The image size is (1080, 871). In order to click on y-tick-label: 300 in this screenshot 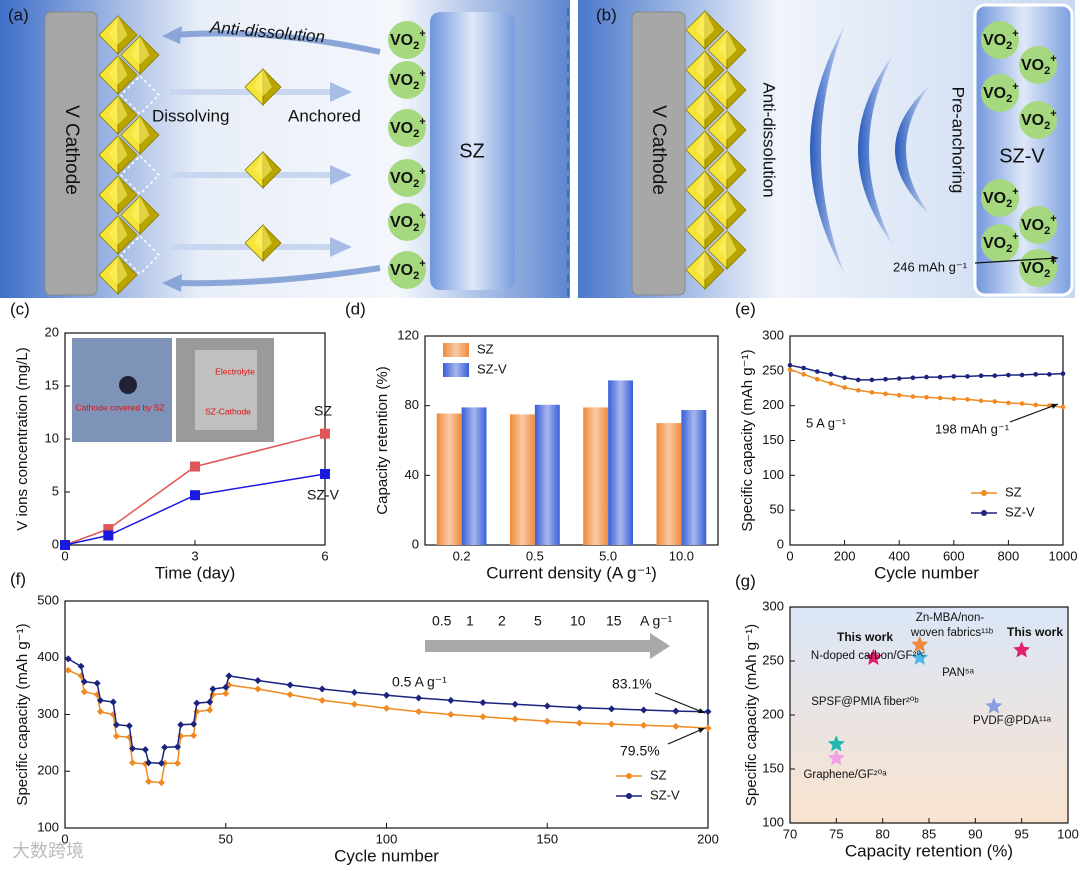, I will do `click(773, 334)`.